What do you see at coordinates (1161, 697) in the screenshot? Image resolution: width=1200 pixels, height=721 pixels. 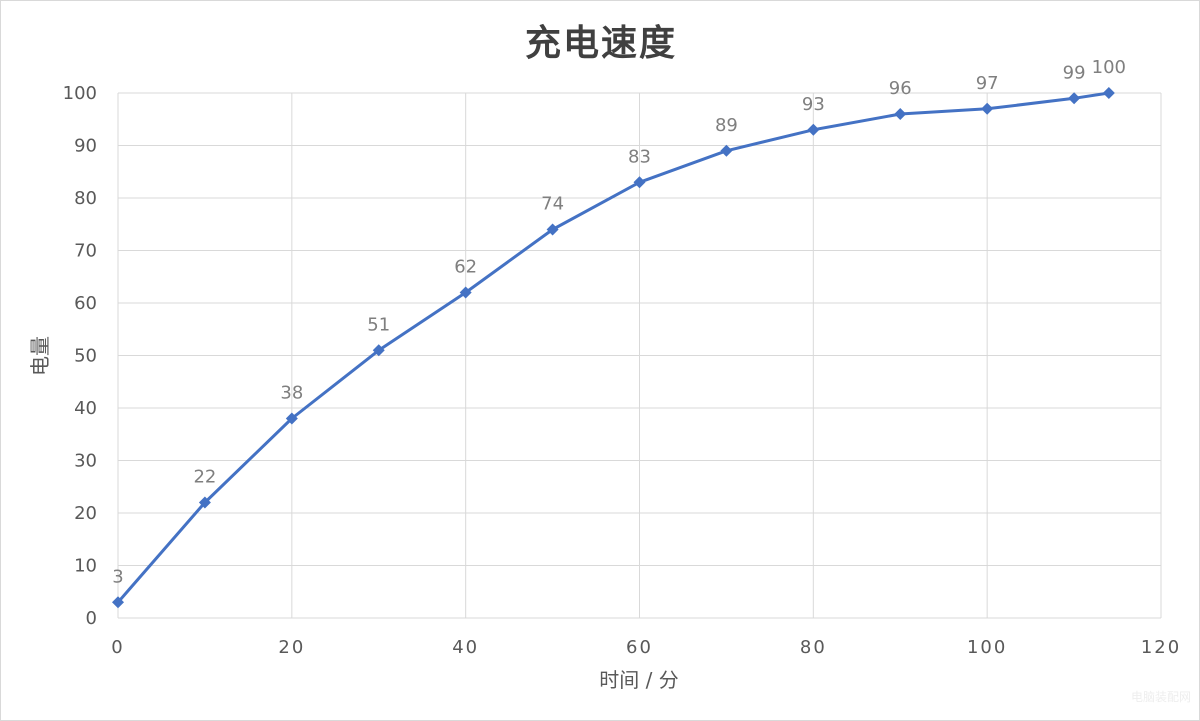 I see `watermark: 电脑装配网` at bounding box center [1161, 697].